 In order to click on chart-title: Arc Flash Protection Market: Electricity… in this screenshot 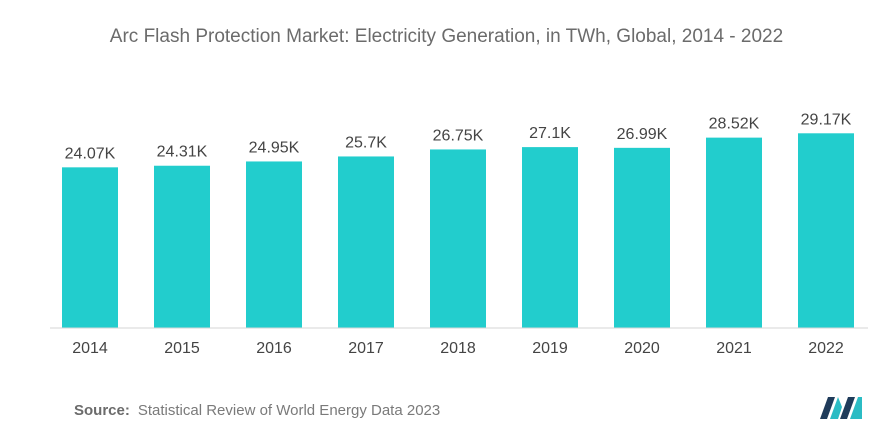, I will do `click(446, 36)`.